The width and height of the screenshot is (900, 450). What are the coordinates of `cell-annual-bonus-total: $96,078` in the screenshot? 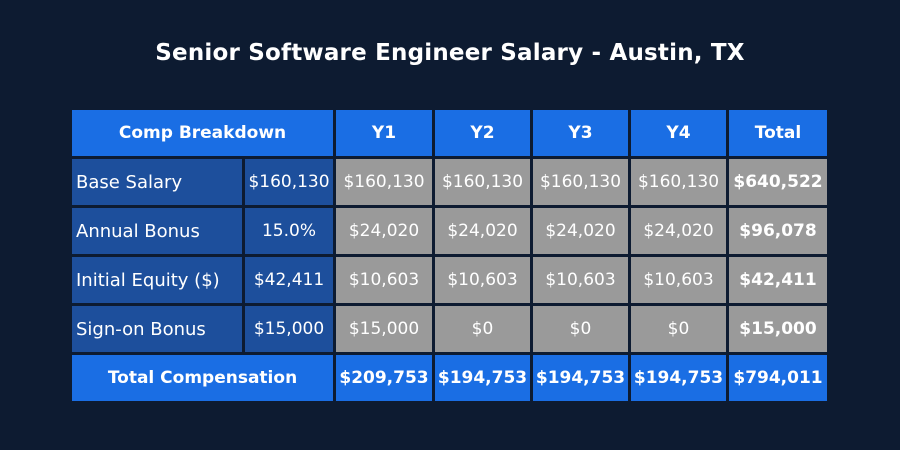 It's located at (778, 231).